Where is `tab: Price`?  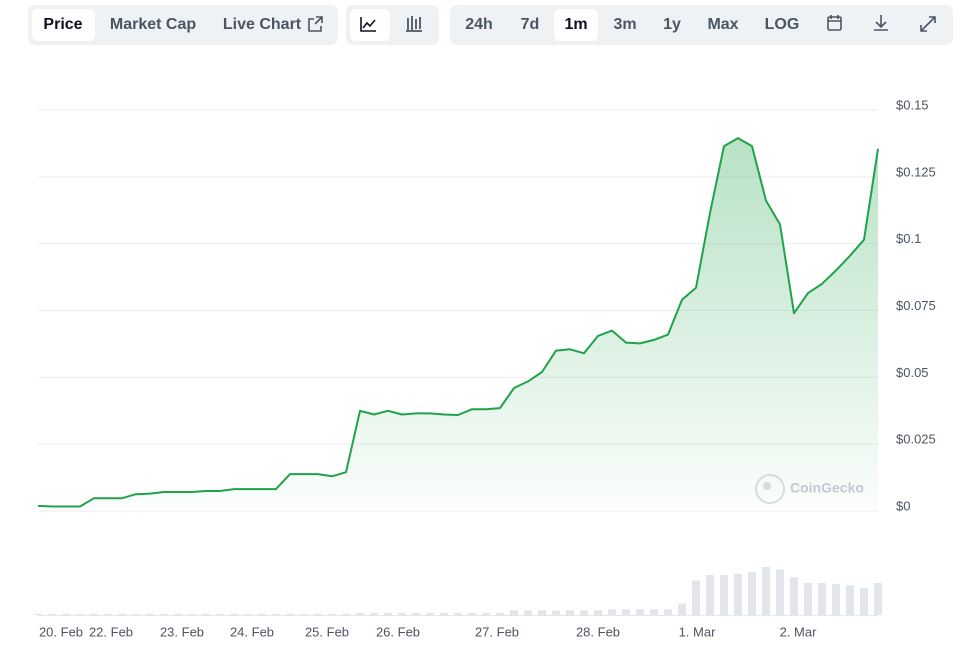
tab: Price is located at coordinates (62, 24).